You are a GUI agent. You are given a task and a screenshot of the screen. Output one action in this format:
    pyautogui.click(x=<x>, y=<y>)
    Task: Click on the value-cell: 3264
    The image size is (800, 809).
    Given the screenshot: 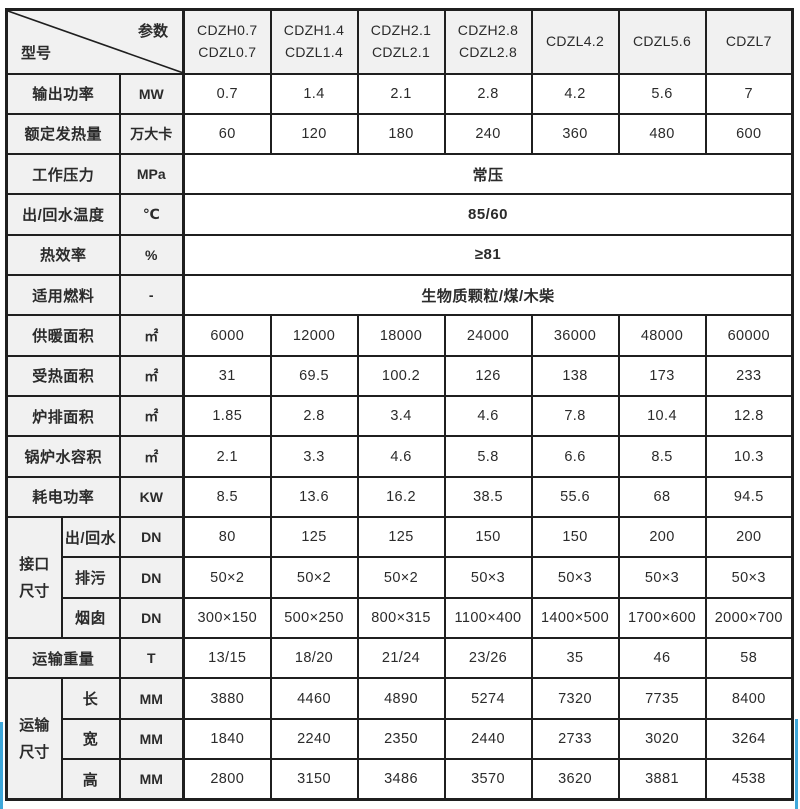 What is the action you would take?
    pyautogui.click(x=749, y=739)
    